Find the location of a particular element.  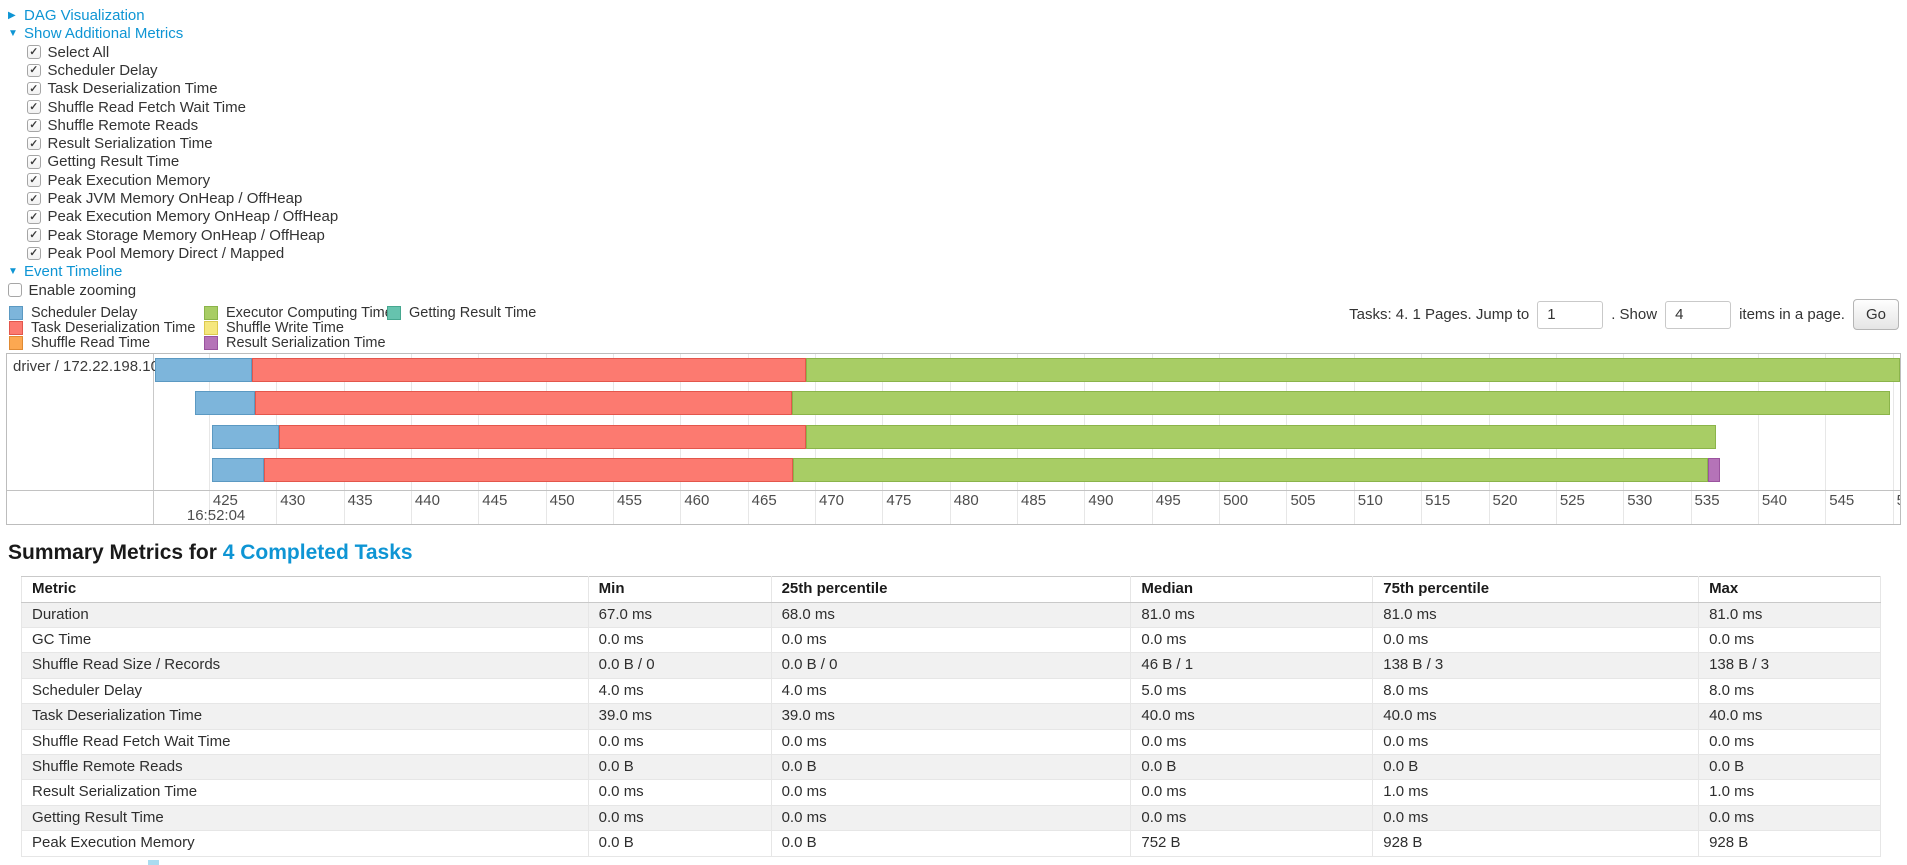

metric-checkbox-row: ✓ Shuffle Read Fetch Wait Time is located at coordinates (182, 107).